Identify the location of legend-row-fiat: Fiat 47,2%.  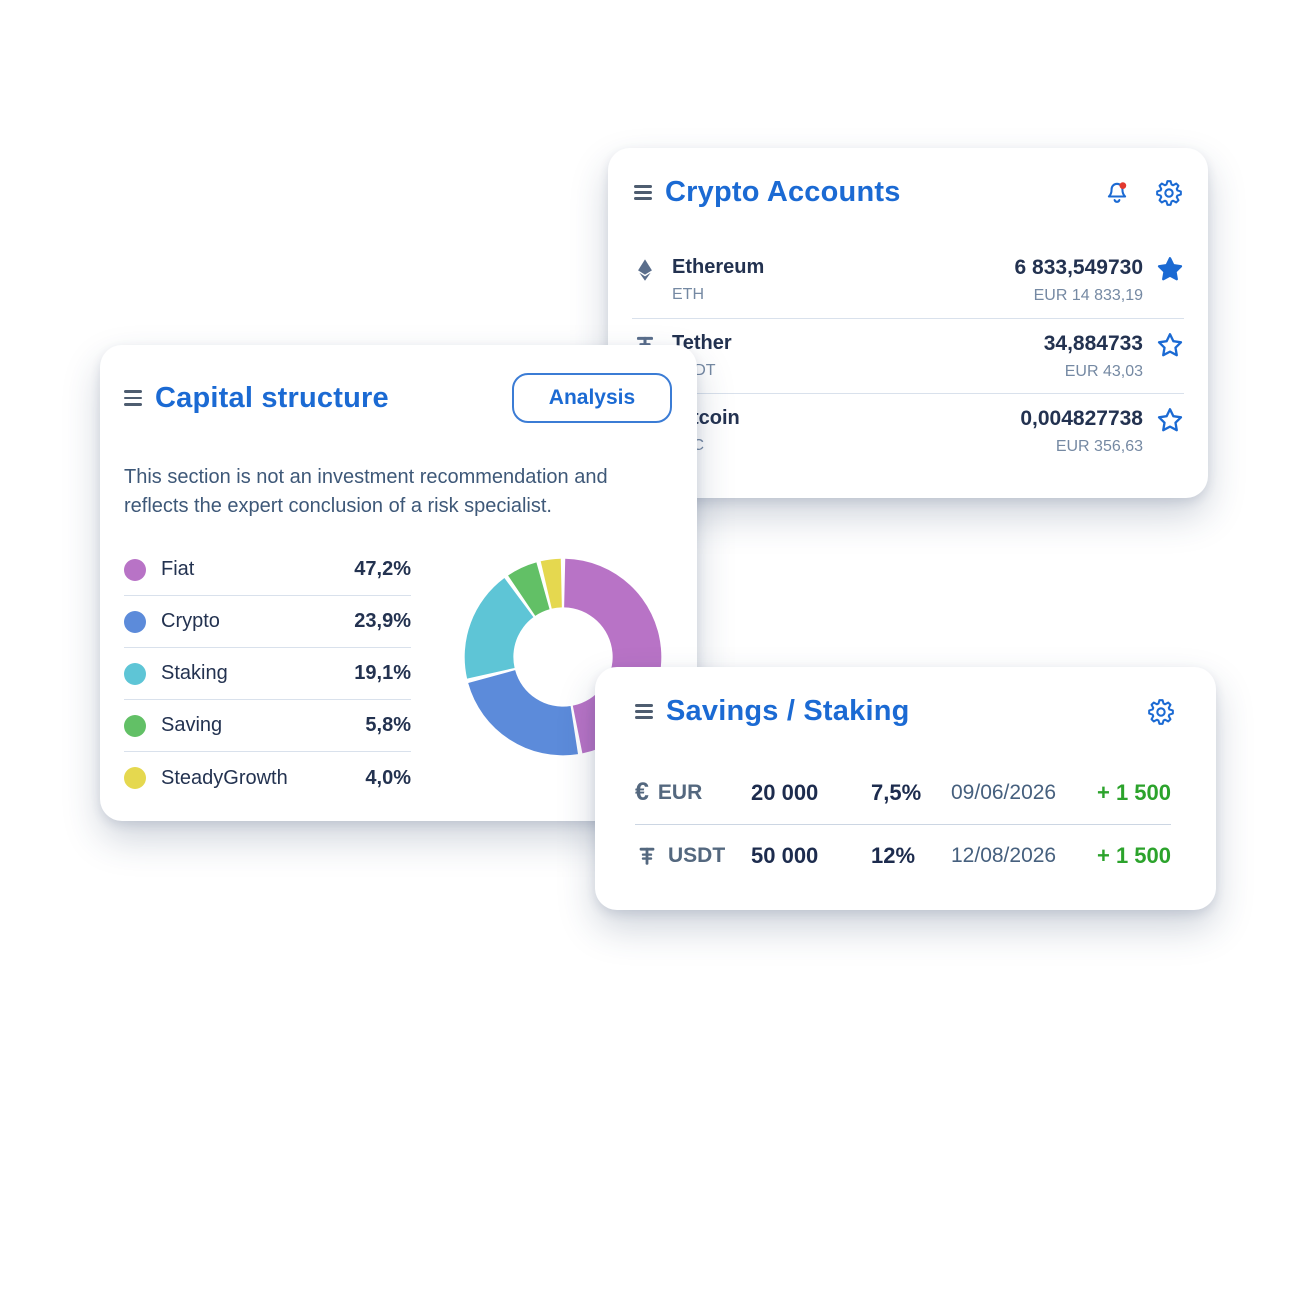
(267, 570).